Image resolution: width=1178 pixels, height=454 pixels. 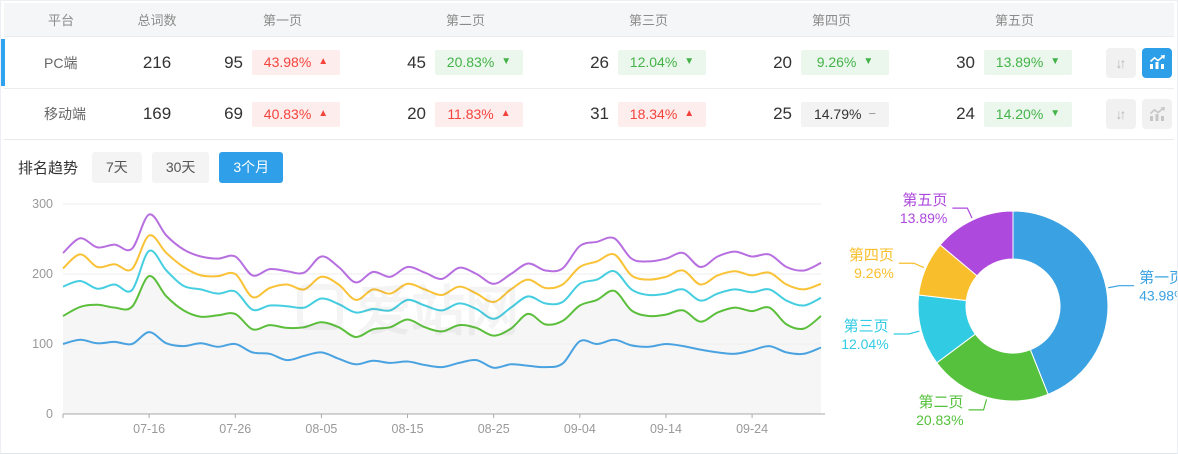 I want to click on svg-text: 第一页, so click(x=1158, y=278).